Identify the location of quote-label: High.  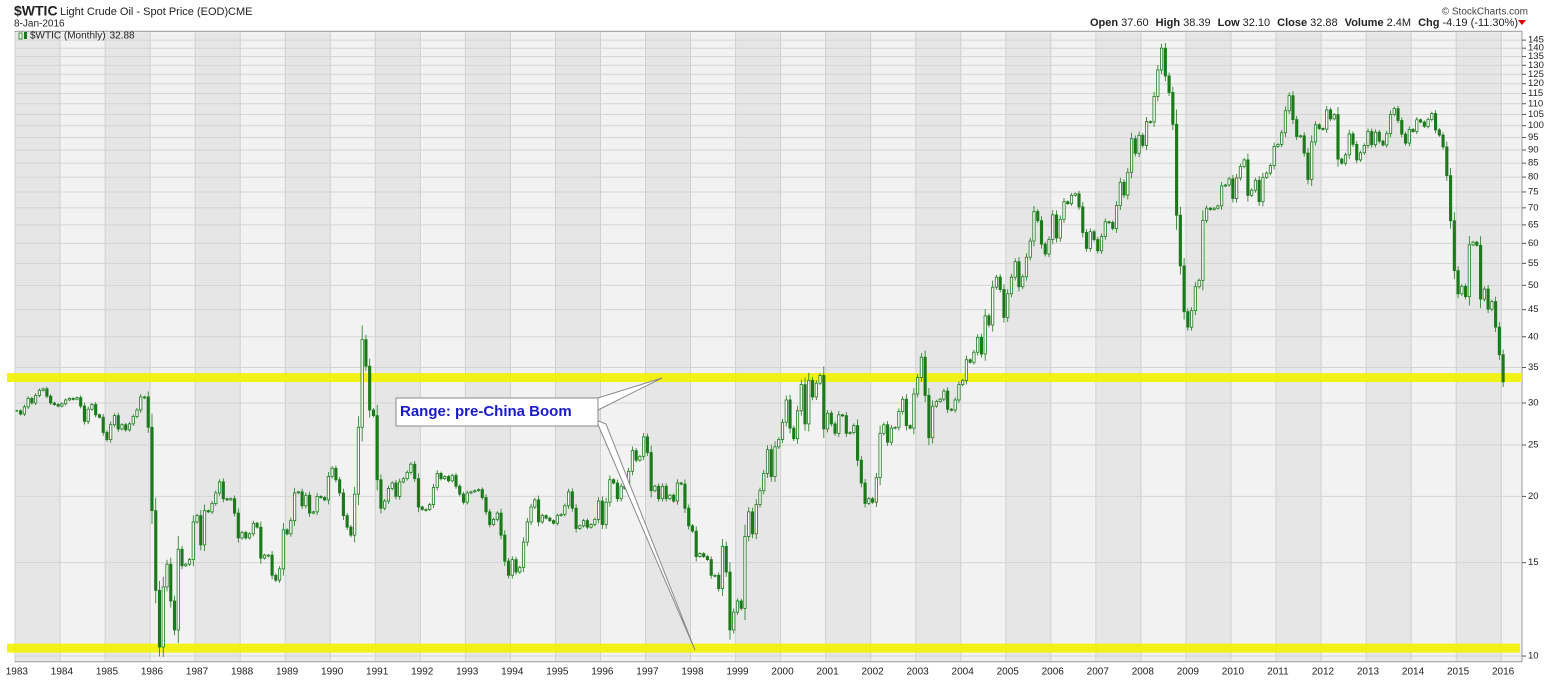
(1168, 23).